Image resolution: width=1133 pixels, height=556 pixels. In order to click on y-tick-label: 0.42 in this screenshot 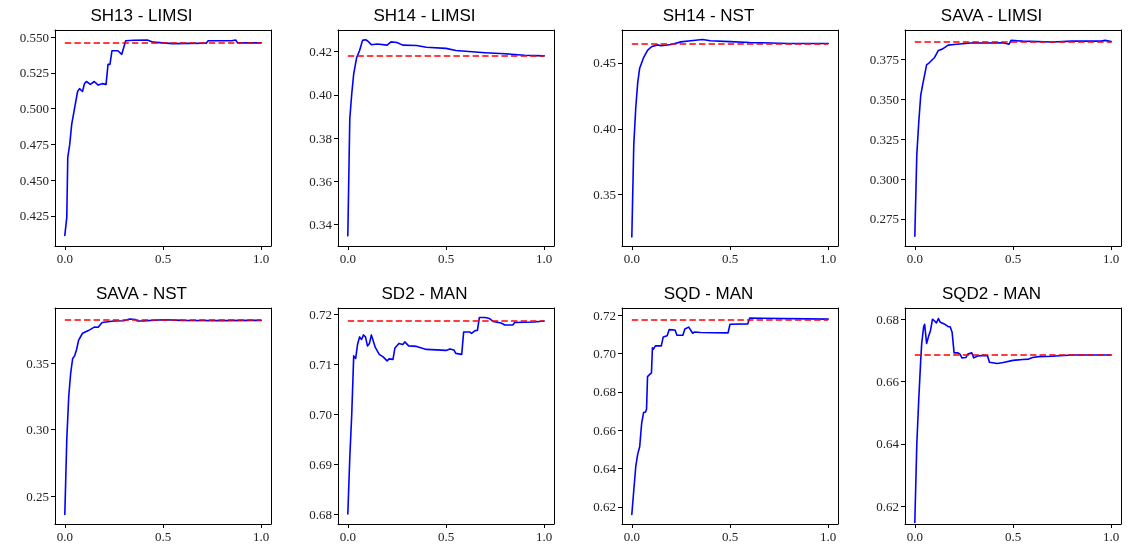, I will do `click(321, 52)`.